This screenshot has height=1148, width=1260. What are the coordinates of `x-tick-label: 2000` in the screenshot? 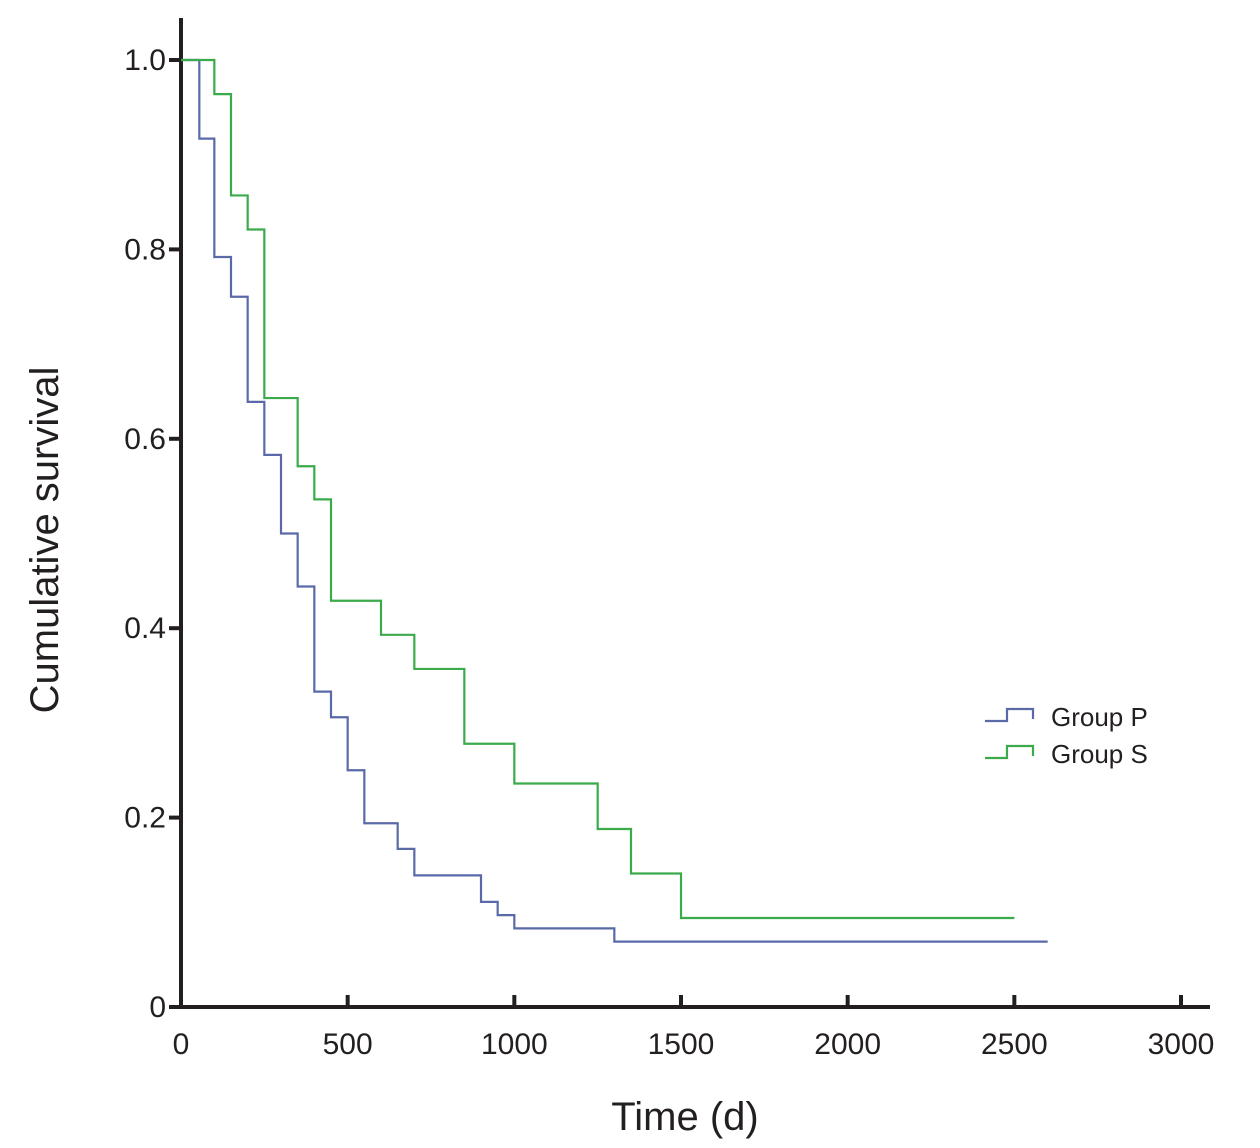 It's located at (847, 1044).